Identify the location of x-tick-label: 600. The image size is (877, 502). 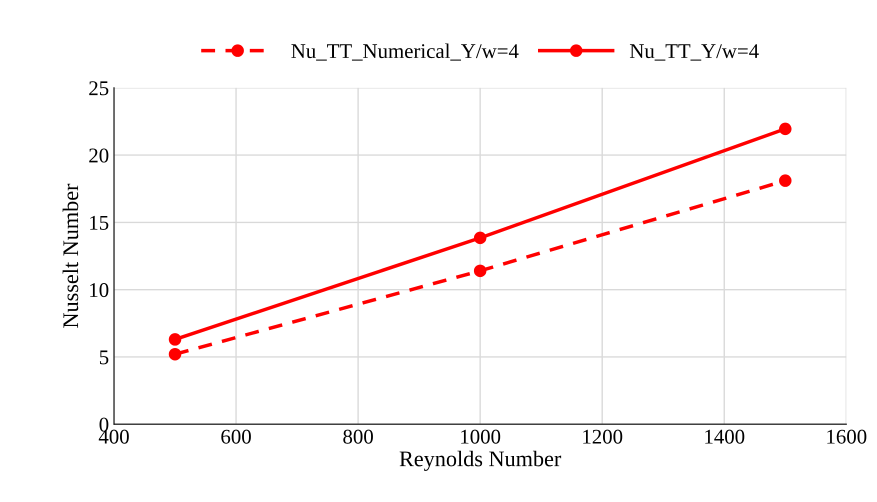
(236, 437).